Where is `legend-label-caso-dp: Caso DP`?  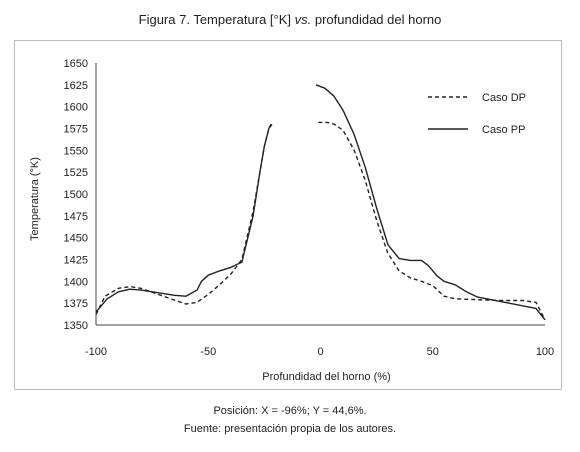 legend-label-caso-dp: Caso DP is located at coordinates (504, 98).